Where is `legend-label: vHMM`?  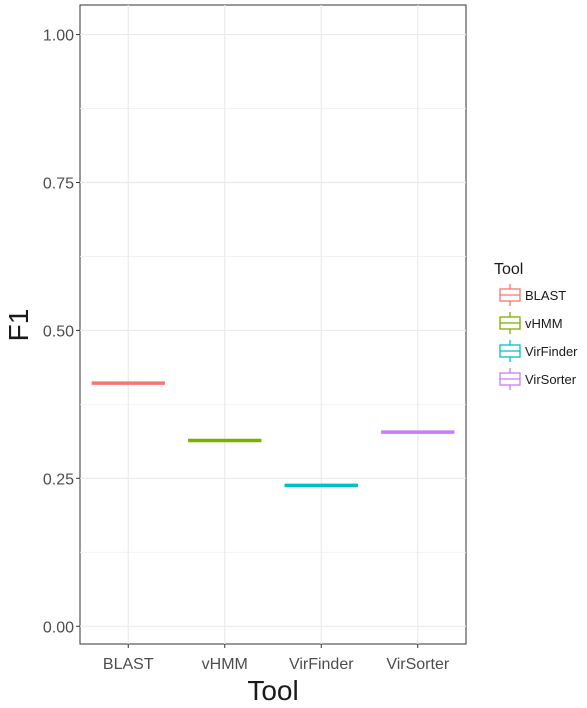
legend-label: vHMM is located at coordinates (544, 323).